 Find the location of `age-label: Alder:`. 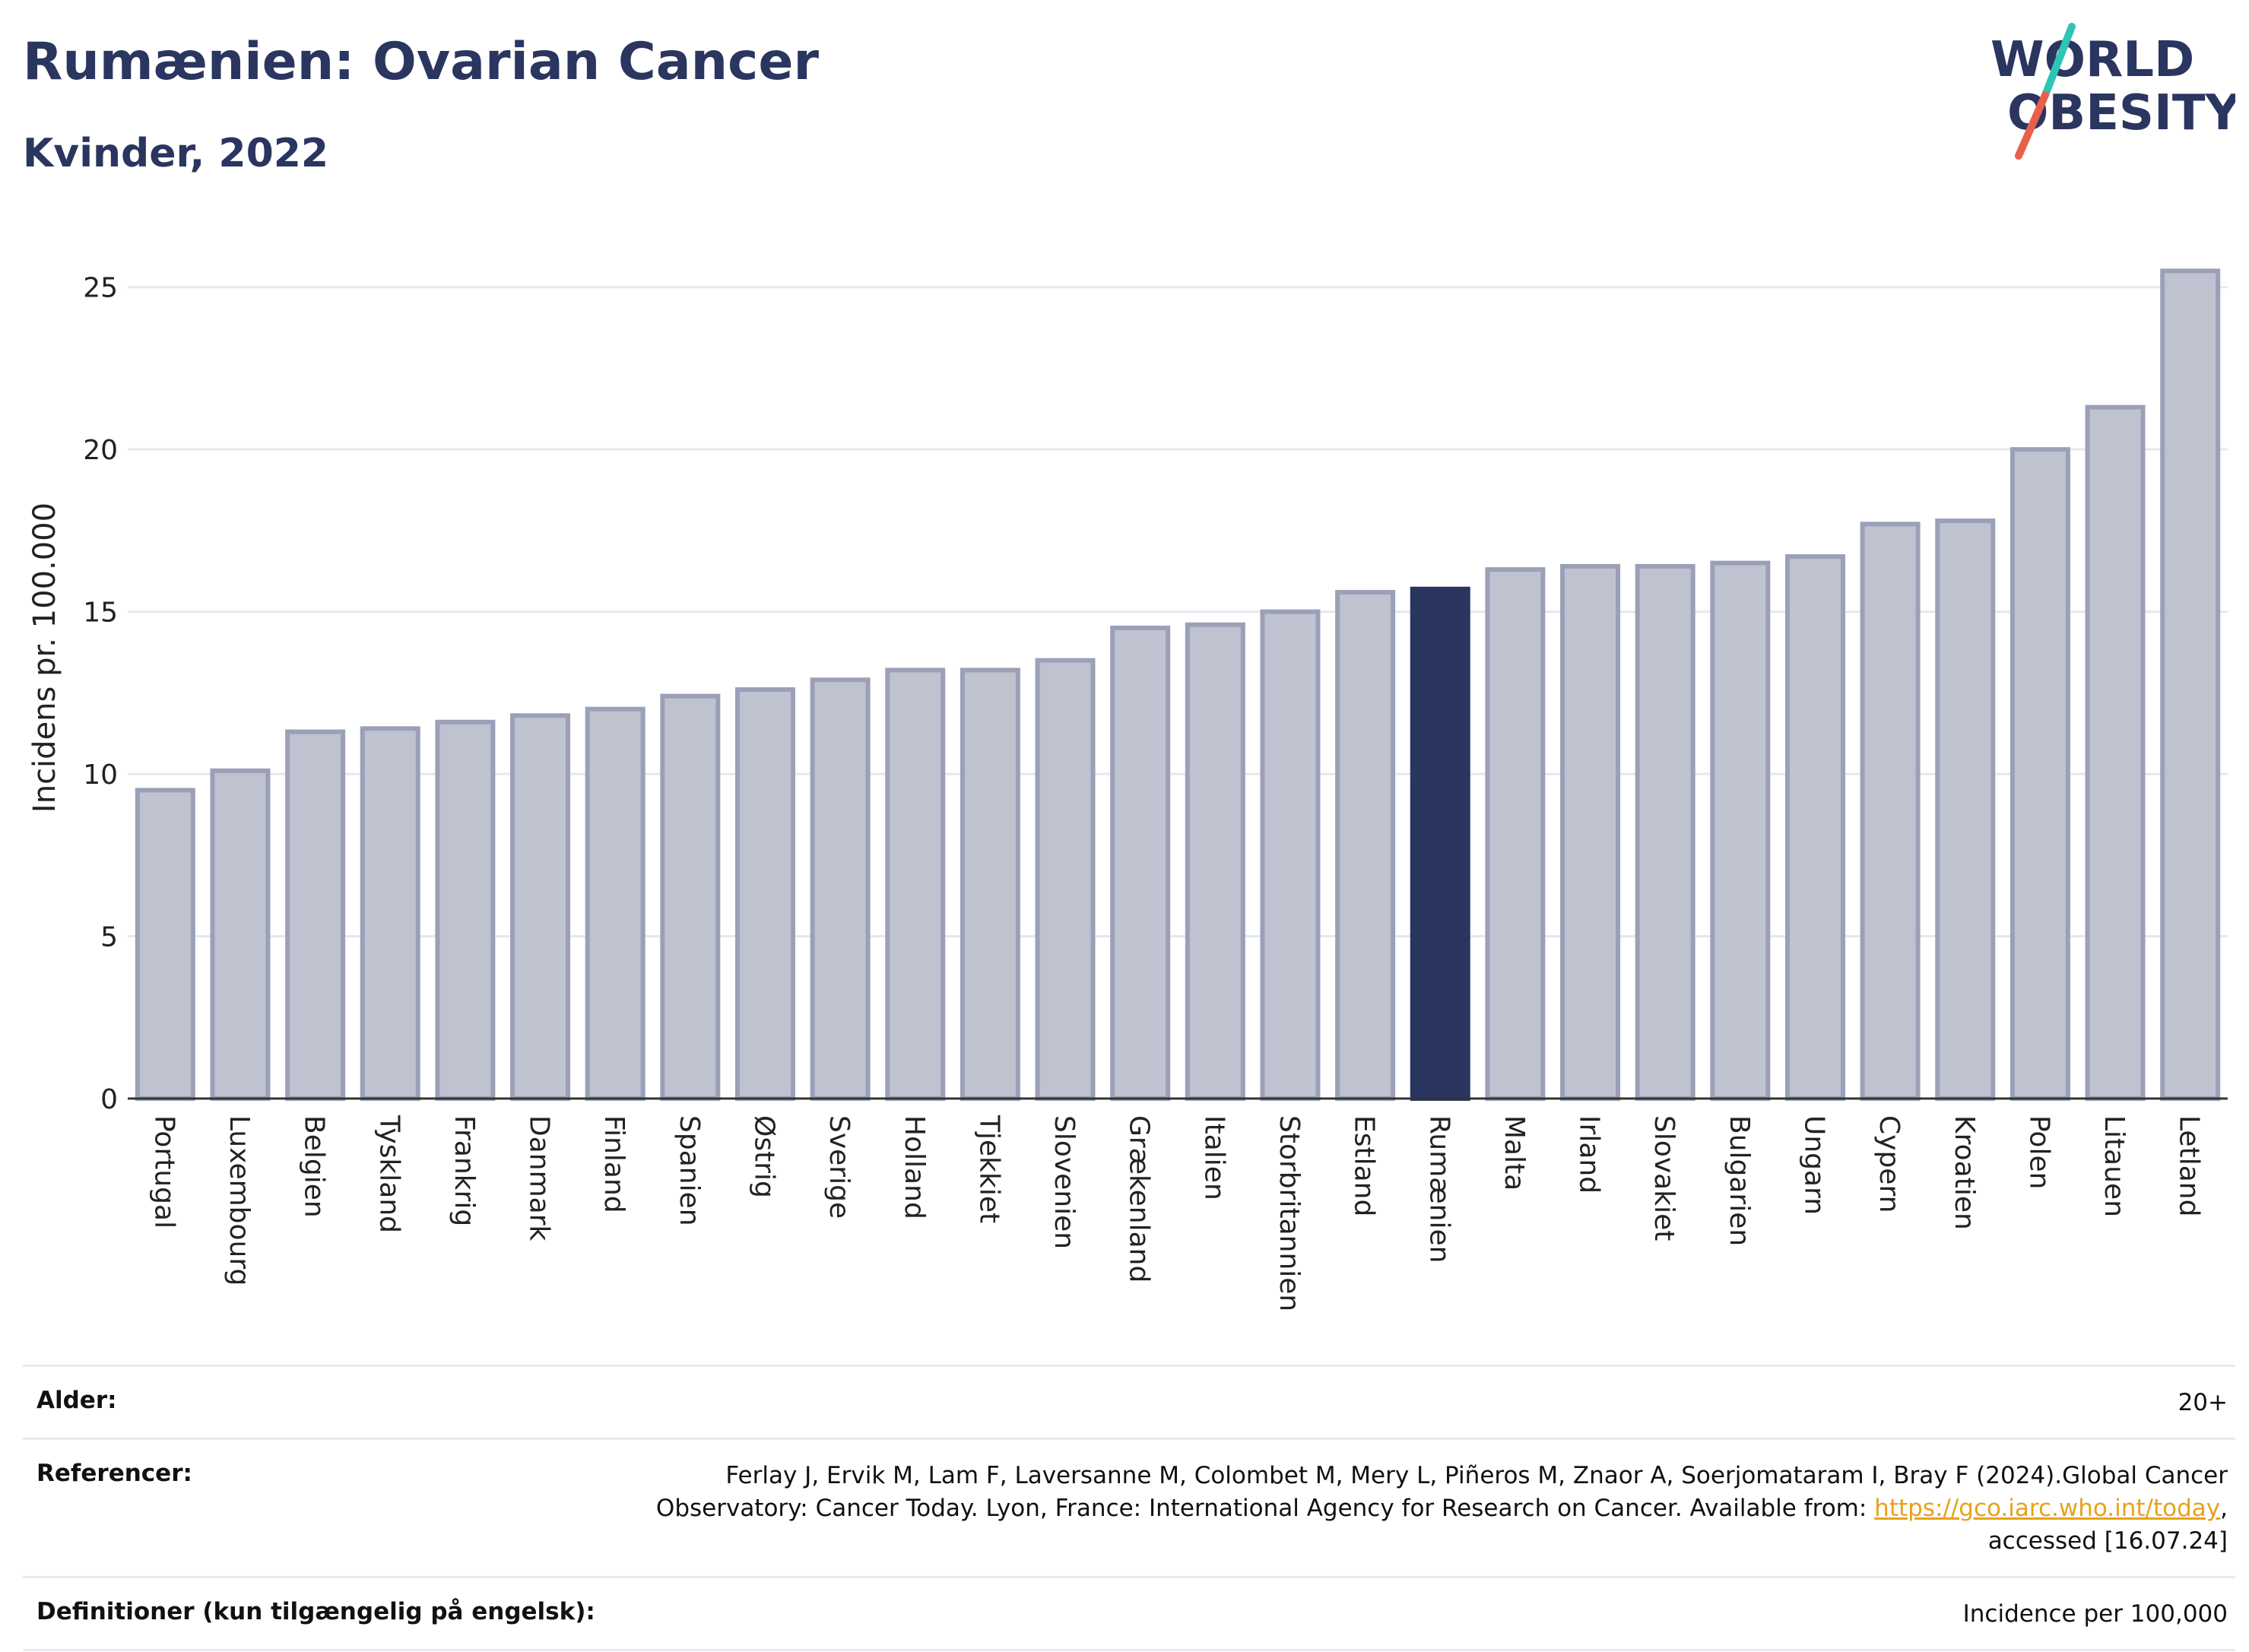

age-label: Alder: is located at coordinates (76, 1400).